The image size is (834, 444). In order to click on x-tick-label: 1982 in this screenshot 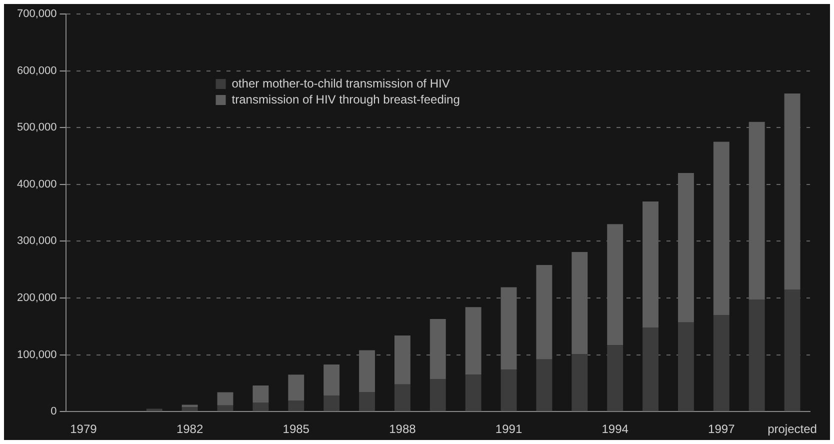, I will do `click(190, 429)`.